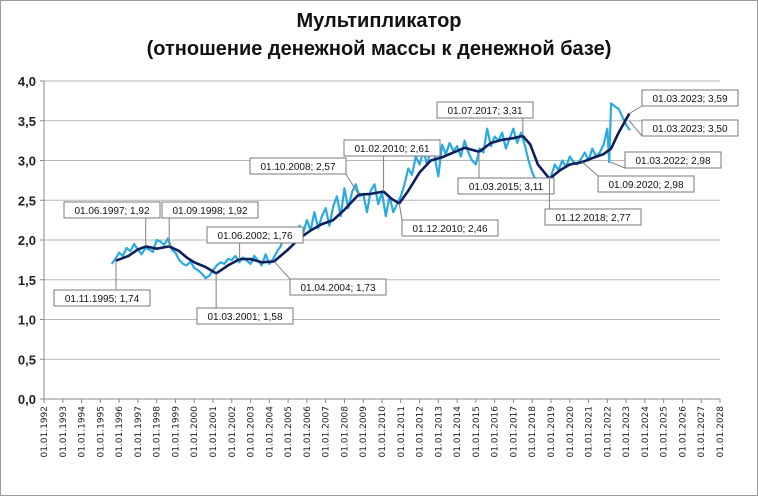  Describe the element at coordinates (571, 432) in the screenshot. I see `x-tick-label: 01.01.2020` at that location.